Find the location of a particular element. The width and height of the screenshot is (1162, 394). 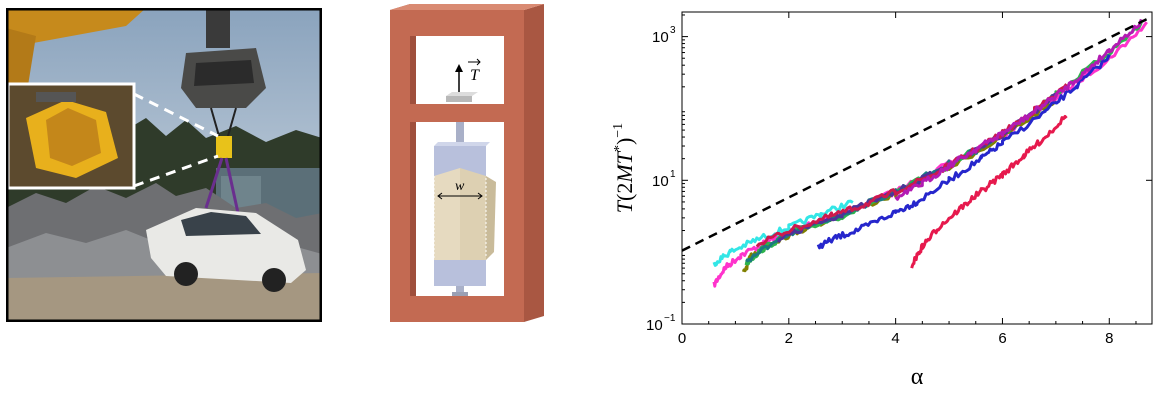

x-tick-label-8: 8 is located at coordinates (1109, 338).